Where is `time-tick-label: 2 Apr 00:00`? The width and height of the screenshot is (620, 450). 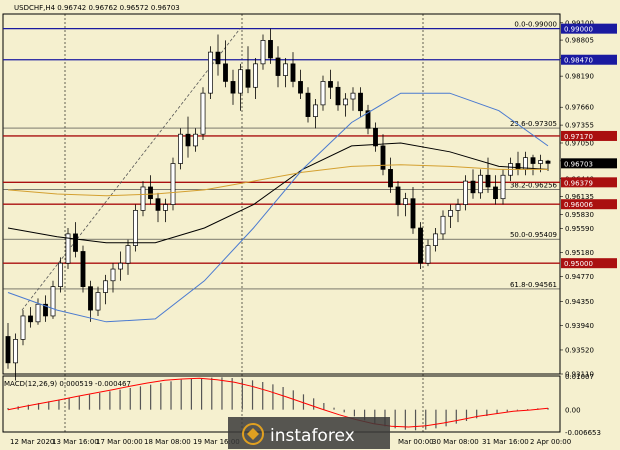
time-tick-label: 2 Apr 00:00 is located at coordinates (550, 442).